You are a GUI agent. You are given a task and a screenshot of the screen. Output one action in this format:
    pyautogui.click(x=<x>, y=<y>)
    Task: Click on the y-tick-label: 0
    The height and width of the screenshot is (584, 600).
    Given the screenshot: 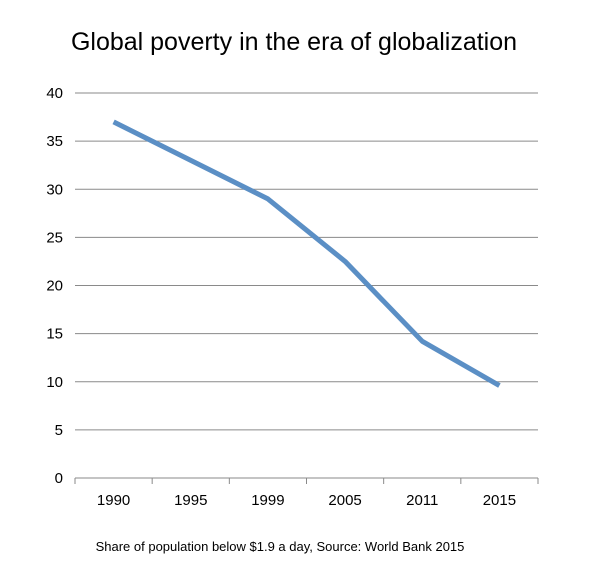 What is the action you would take?
    pyautogui.click(x=59, y=478)
    